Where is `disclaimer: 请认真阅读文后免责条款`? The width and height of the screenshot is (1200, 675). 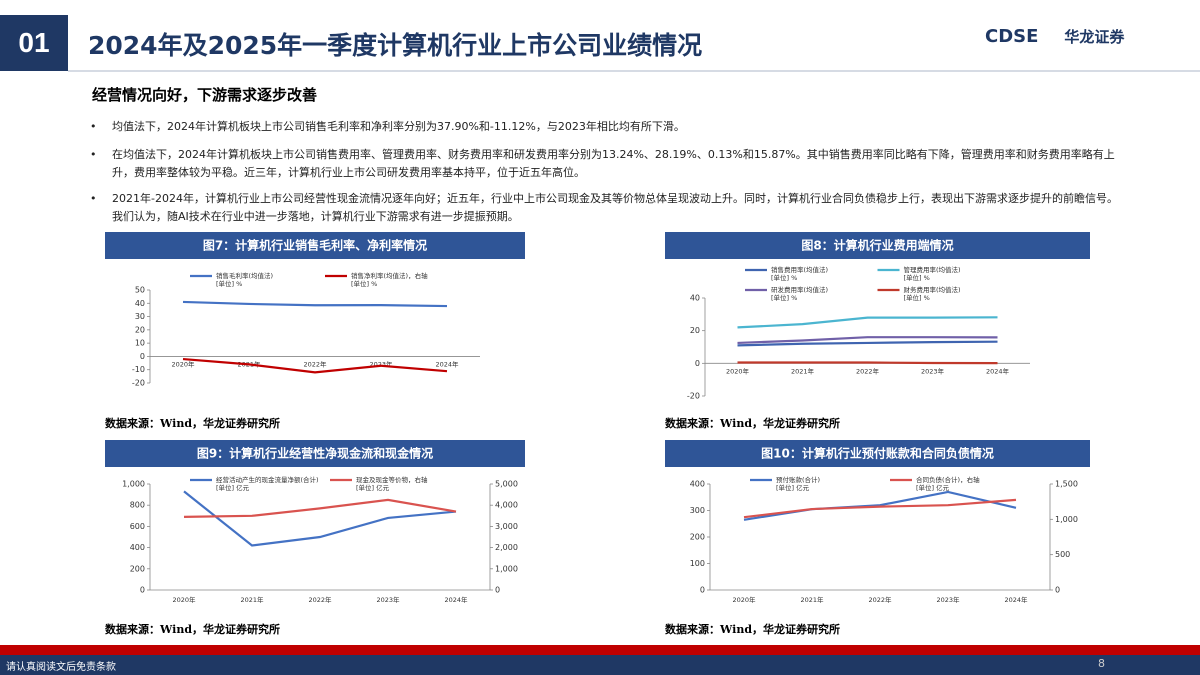 disclaimer: 请认真阅读文后免责条款 is located at coordinates (61, 667).